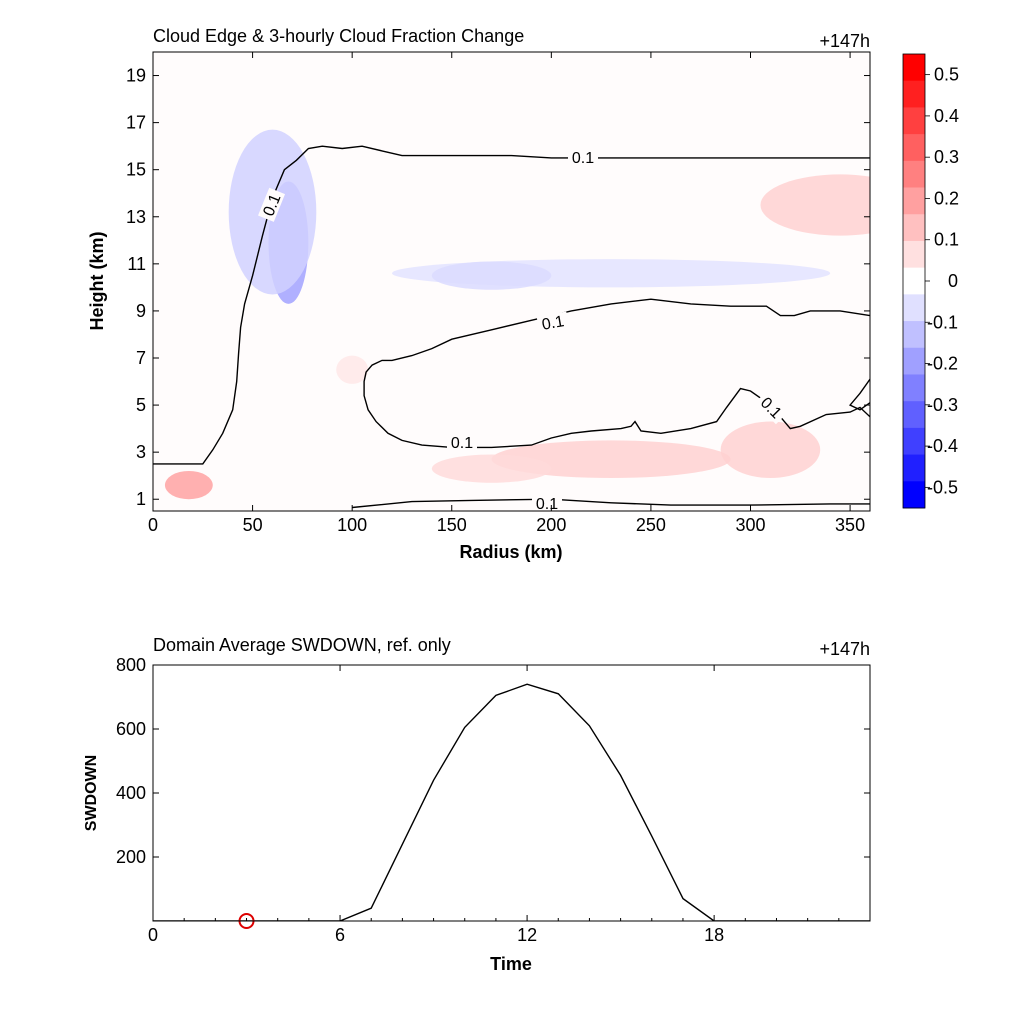 This screenshot has width=1024, height=1024. Describe the element at coordinates (953, 281) in the screenshot. I see `colorbar-tick-label: 0` at that location.